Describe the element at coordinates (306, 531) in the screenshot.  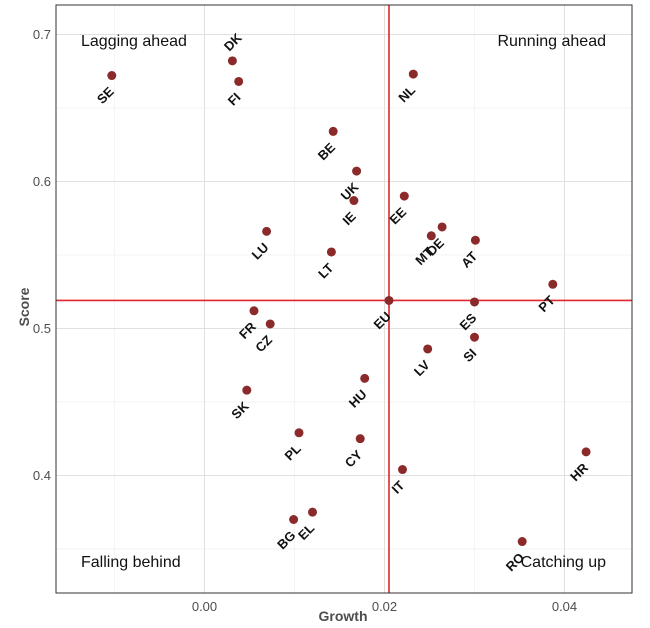
I see `point-label: EL` at that location.